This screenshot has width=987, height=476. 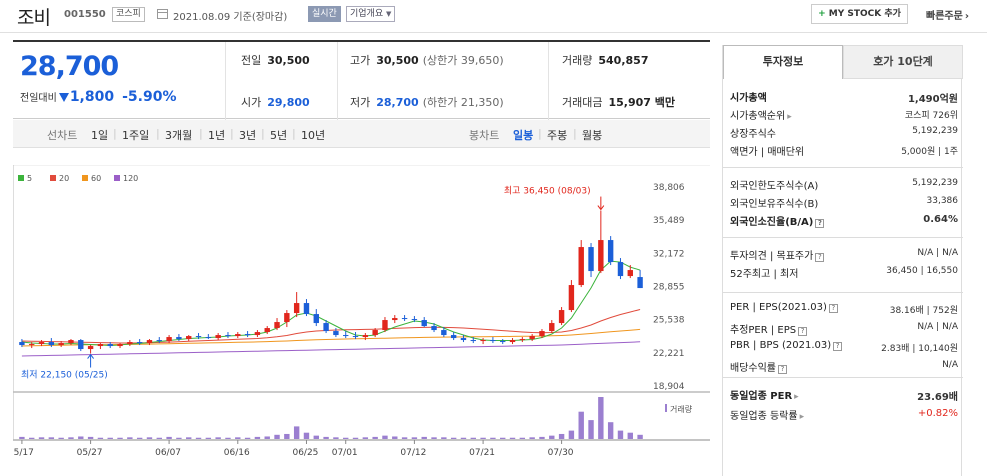 What do you see at coordinates (947, 14) in the screenshot?
I see `quick-order-link: 빠른주문` at bounding box center [947, 14].